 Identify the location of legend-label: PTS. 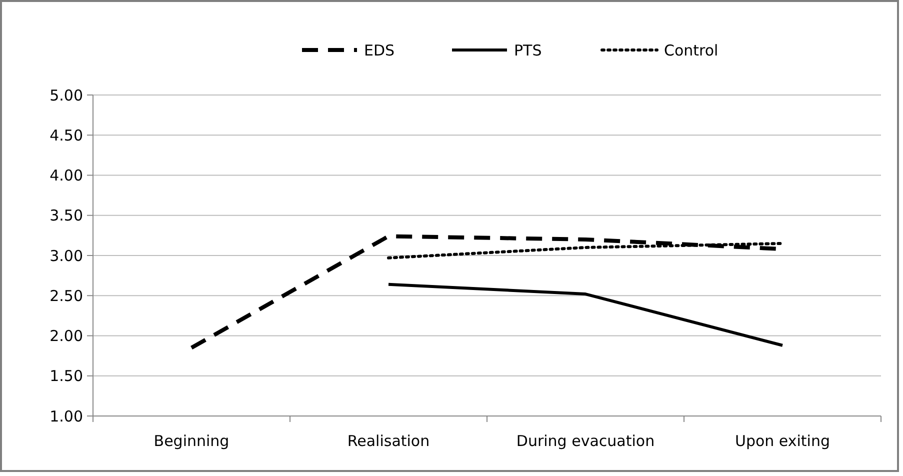
(528, 50).